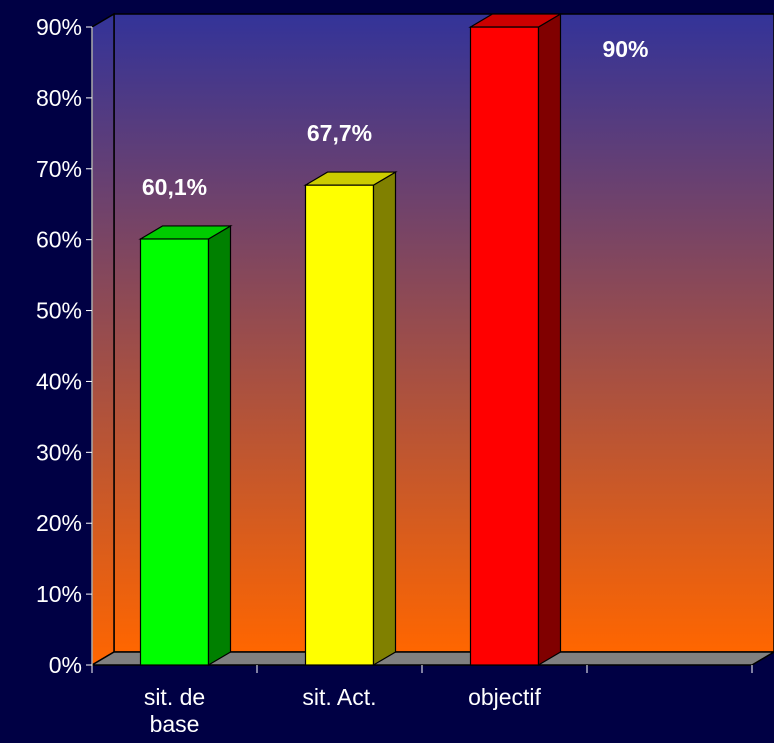 Image resolution: width=774 pixels, height=743 pixels. Describe the element at coordinates (339, 133) in the screenshot. I see `data-label: 67,7%` at that location.